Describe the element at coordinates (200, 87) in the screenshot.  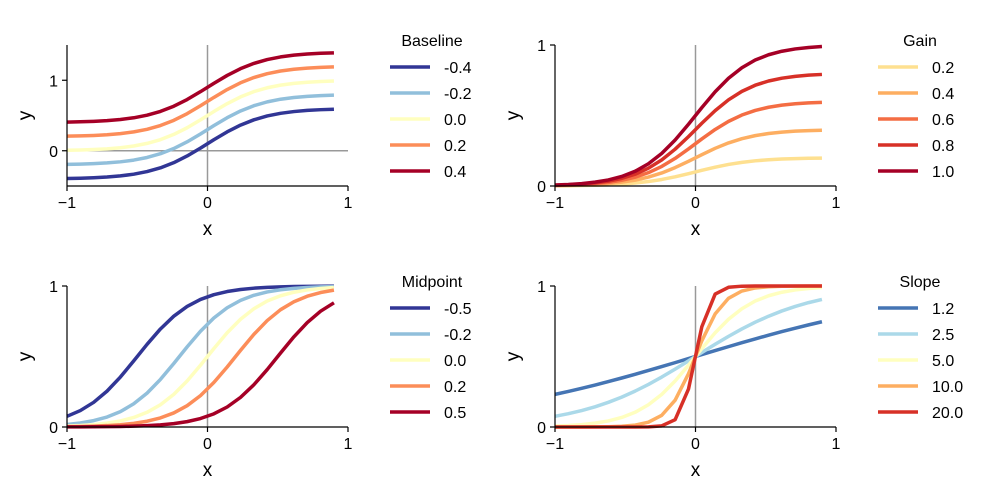
I see `series-line-0.4` at that location.